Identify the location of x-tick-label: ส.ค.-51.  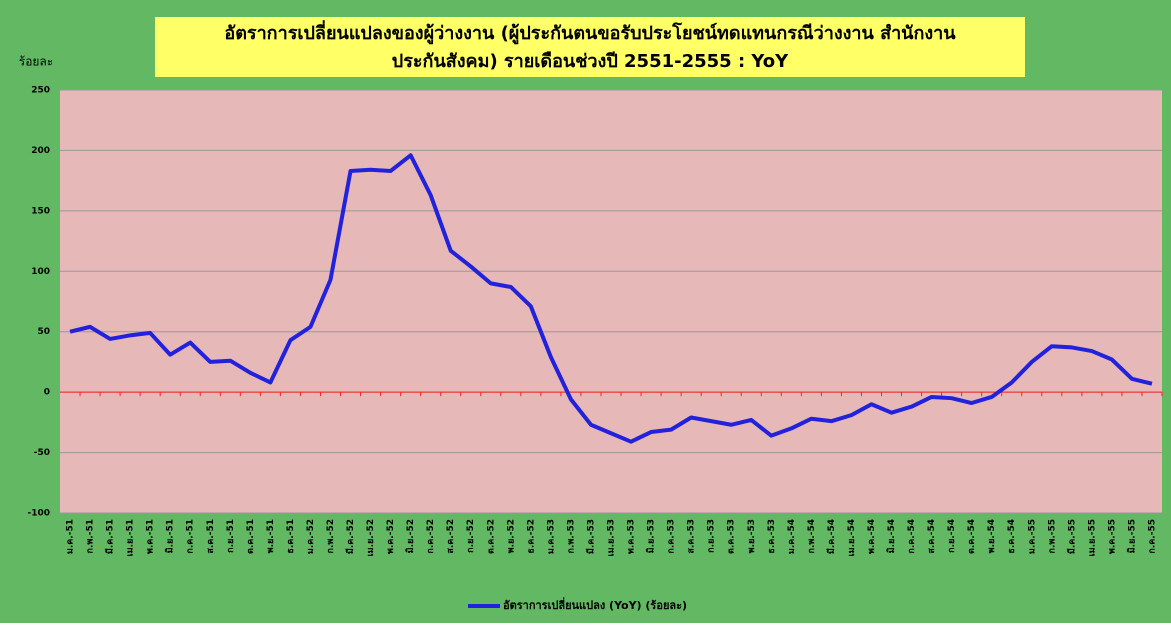
(211, 536).